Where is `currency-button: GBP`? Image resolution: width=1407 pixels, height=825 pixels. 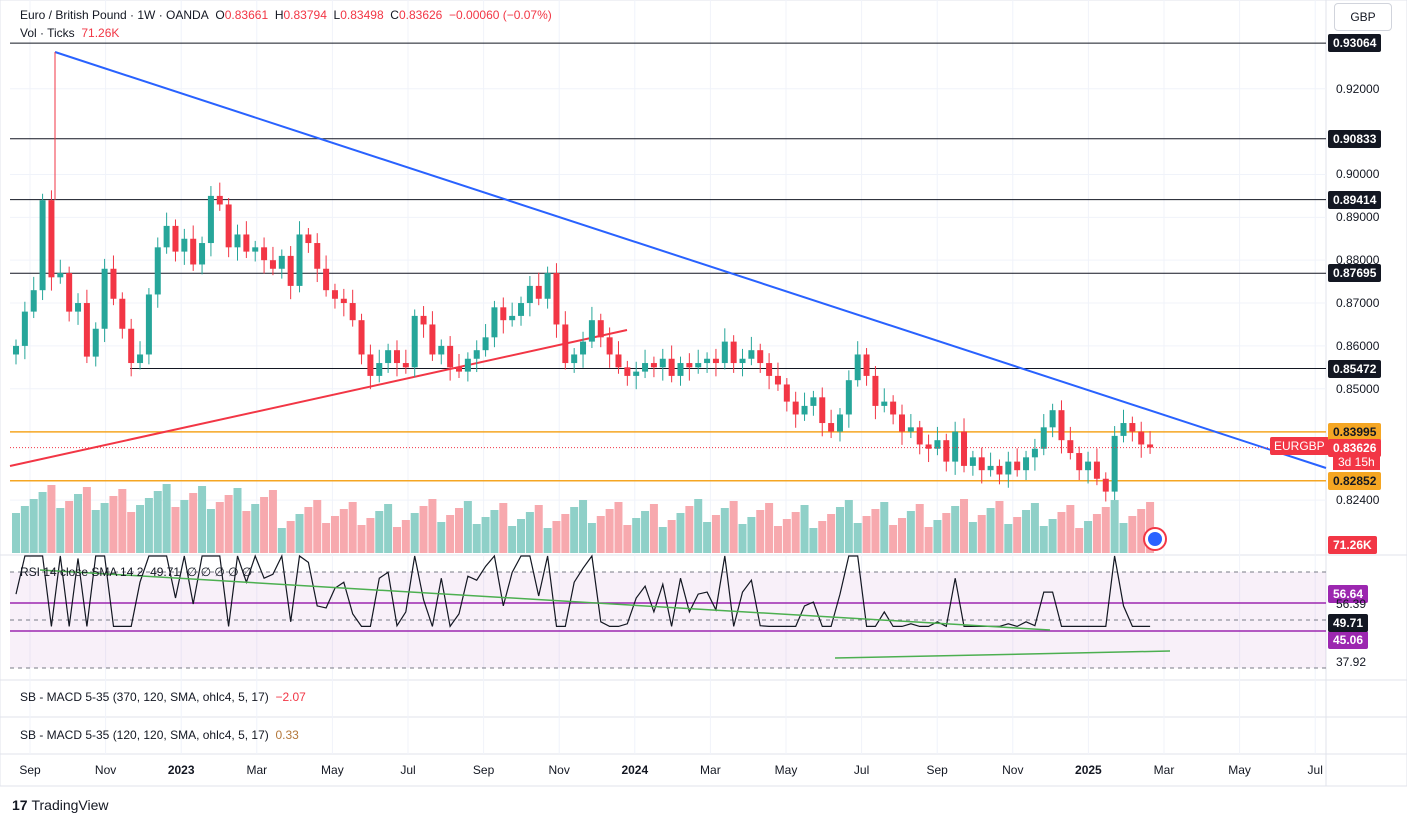
currency-button: GBP is located at coordinates (1363, 17).